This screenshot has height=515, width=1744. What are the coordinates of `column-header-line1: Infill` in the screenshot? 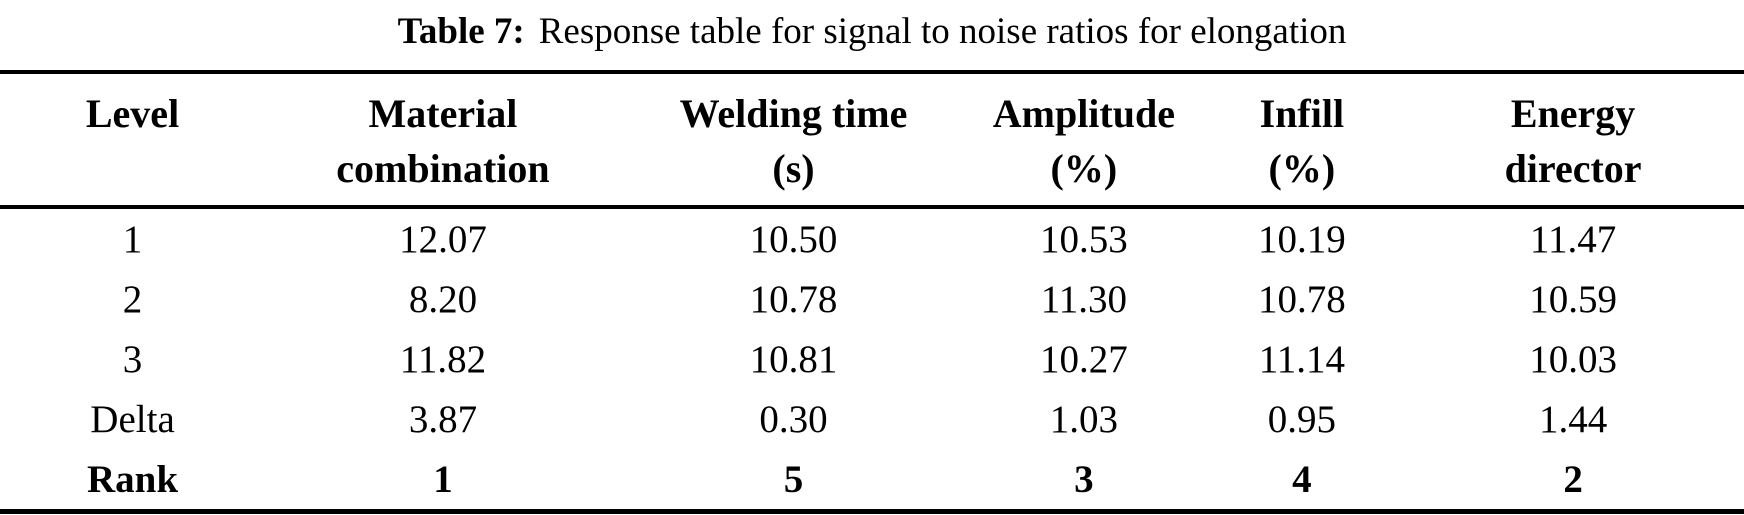 It's located at (1302, 113).